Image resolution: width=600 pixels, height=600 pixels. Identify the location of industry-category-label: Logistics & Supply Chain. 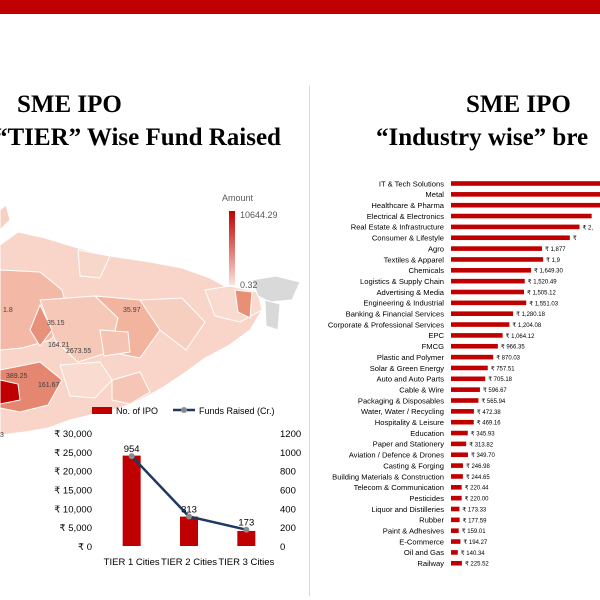
(402, 281).